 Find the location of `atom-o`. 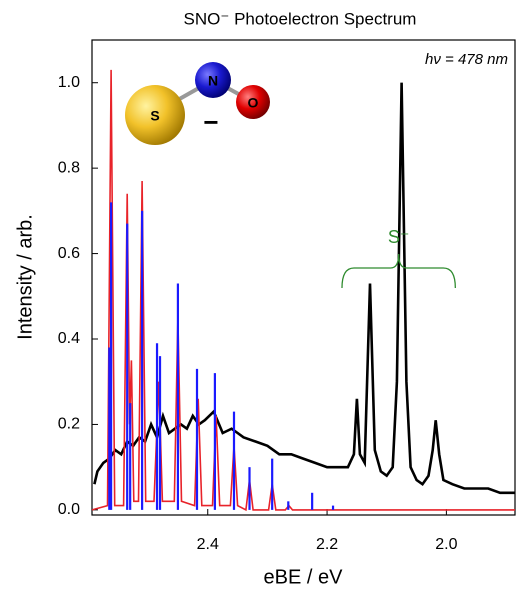

atom-o is located at coordinates (253, 102).